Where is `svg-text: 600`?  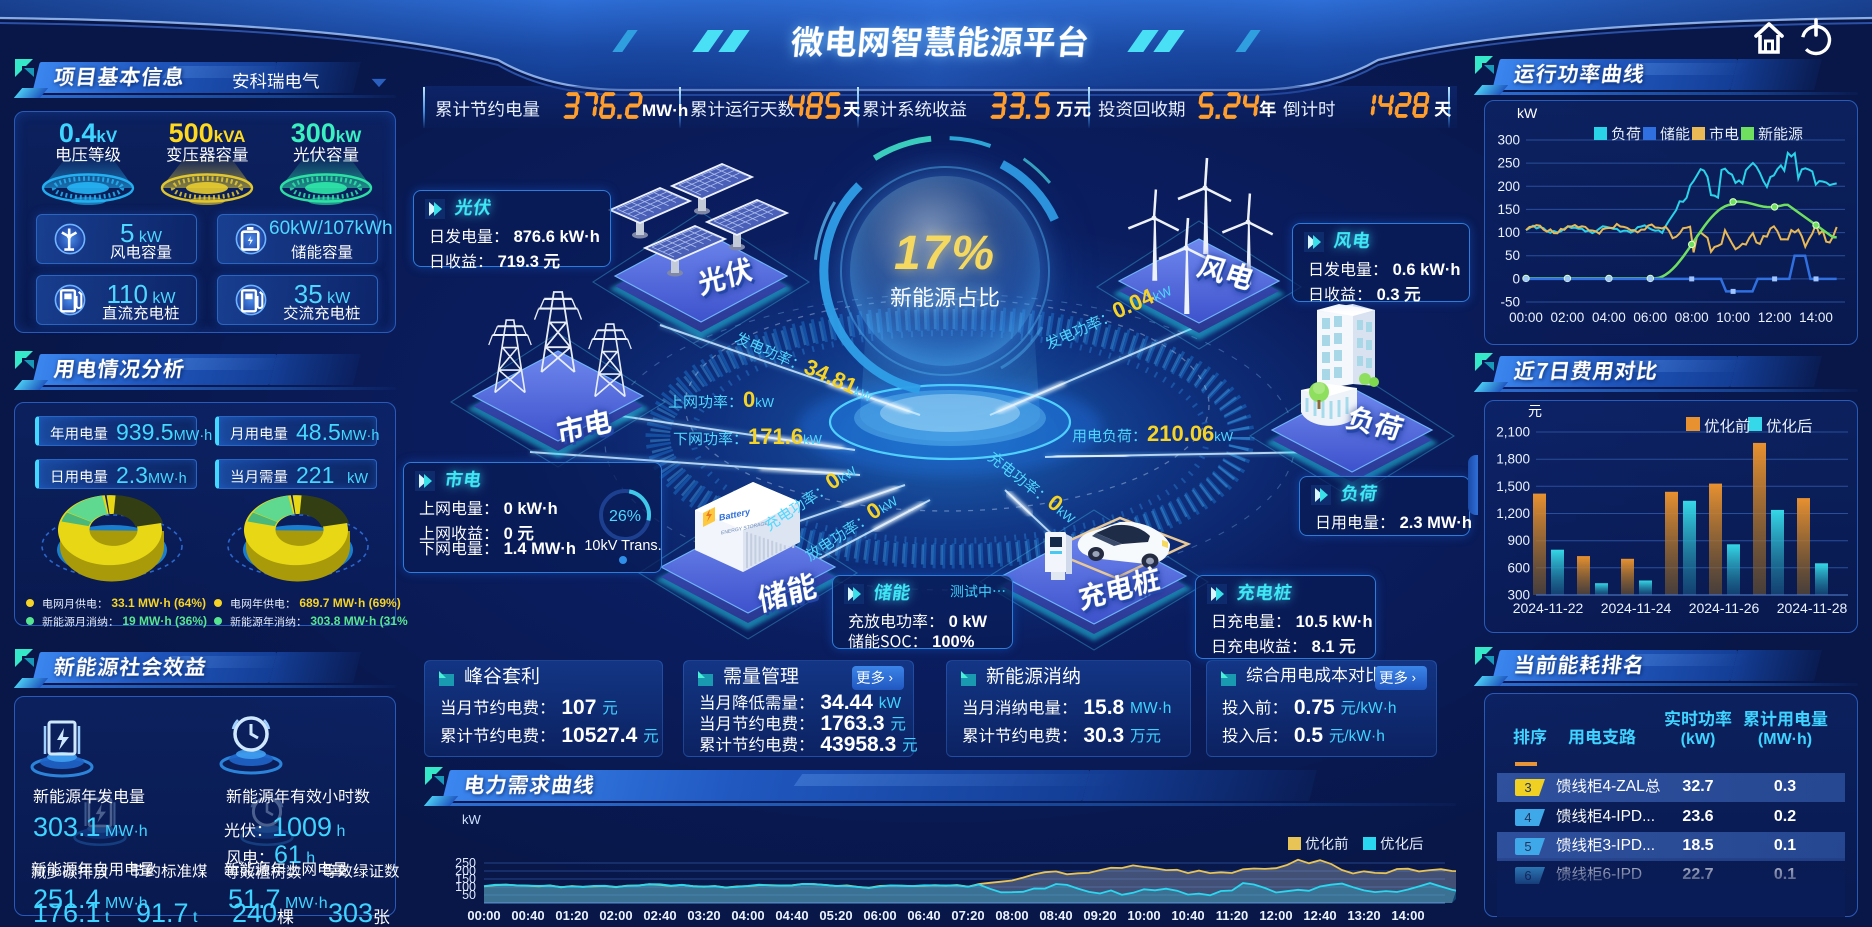
svg-text: 600 is located at coordinates (1518, 567).